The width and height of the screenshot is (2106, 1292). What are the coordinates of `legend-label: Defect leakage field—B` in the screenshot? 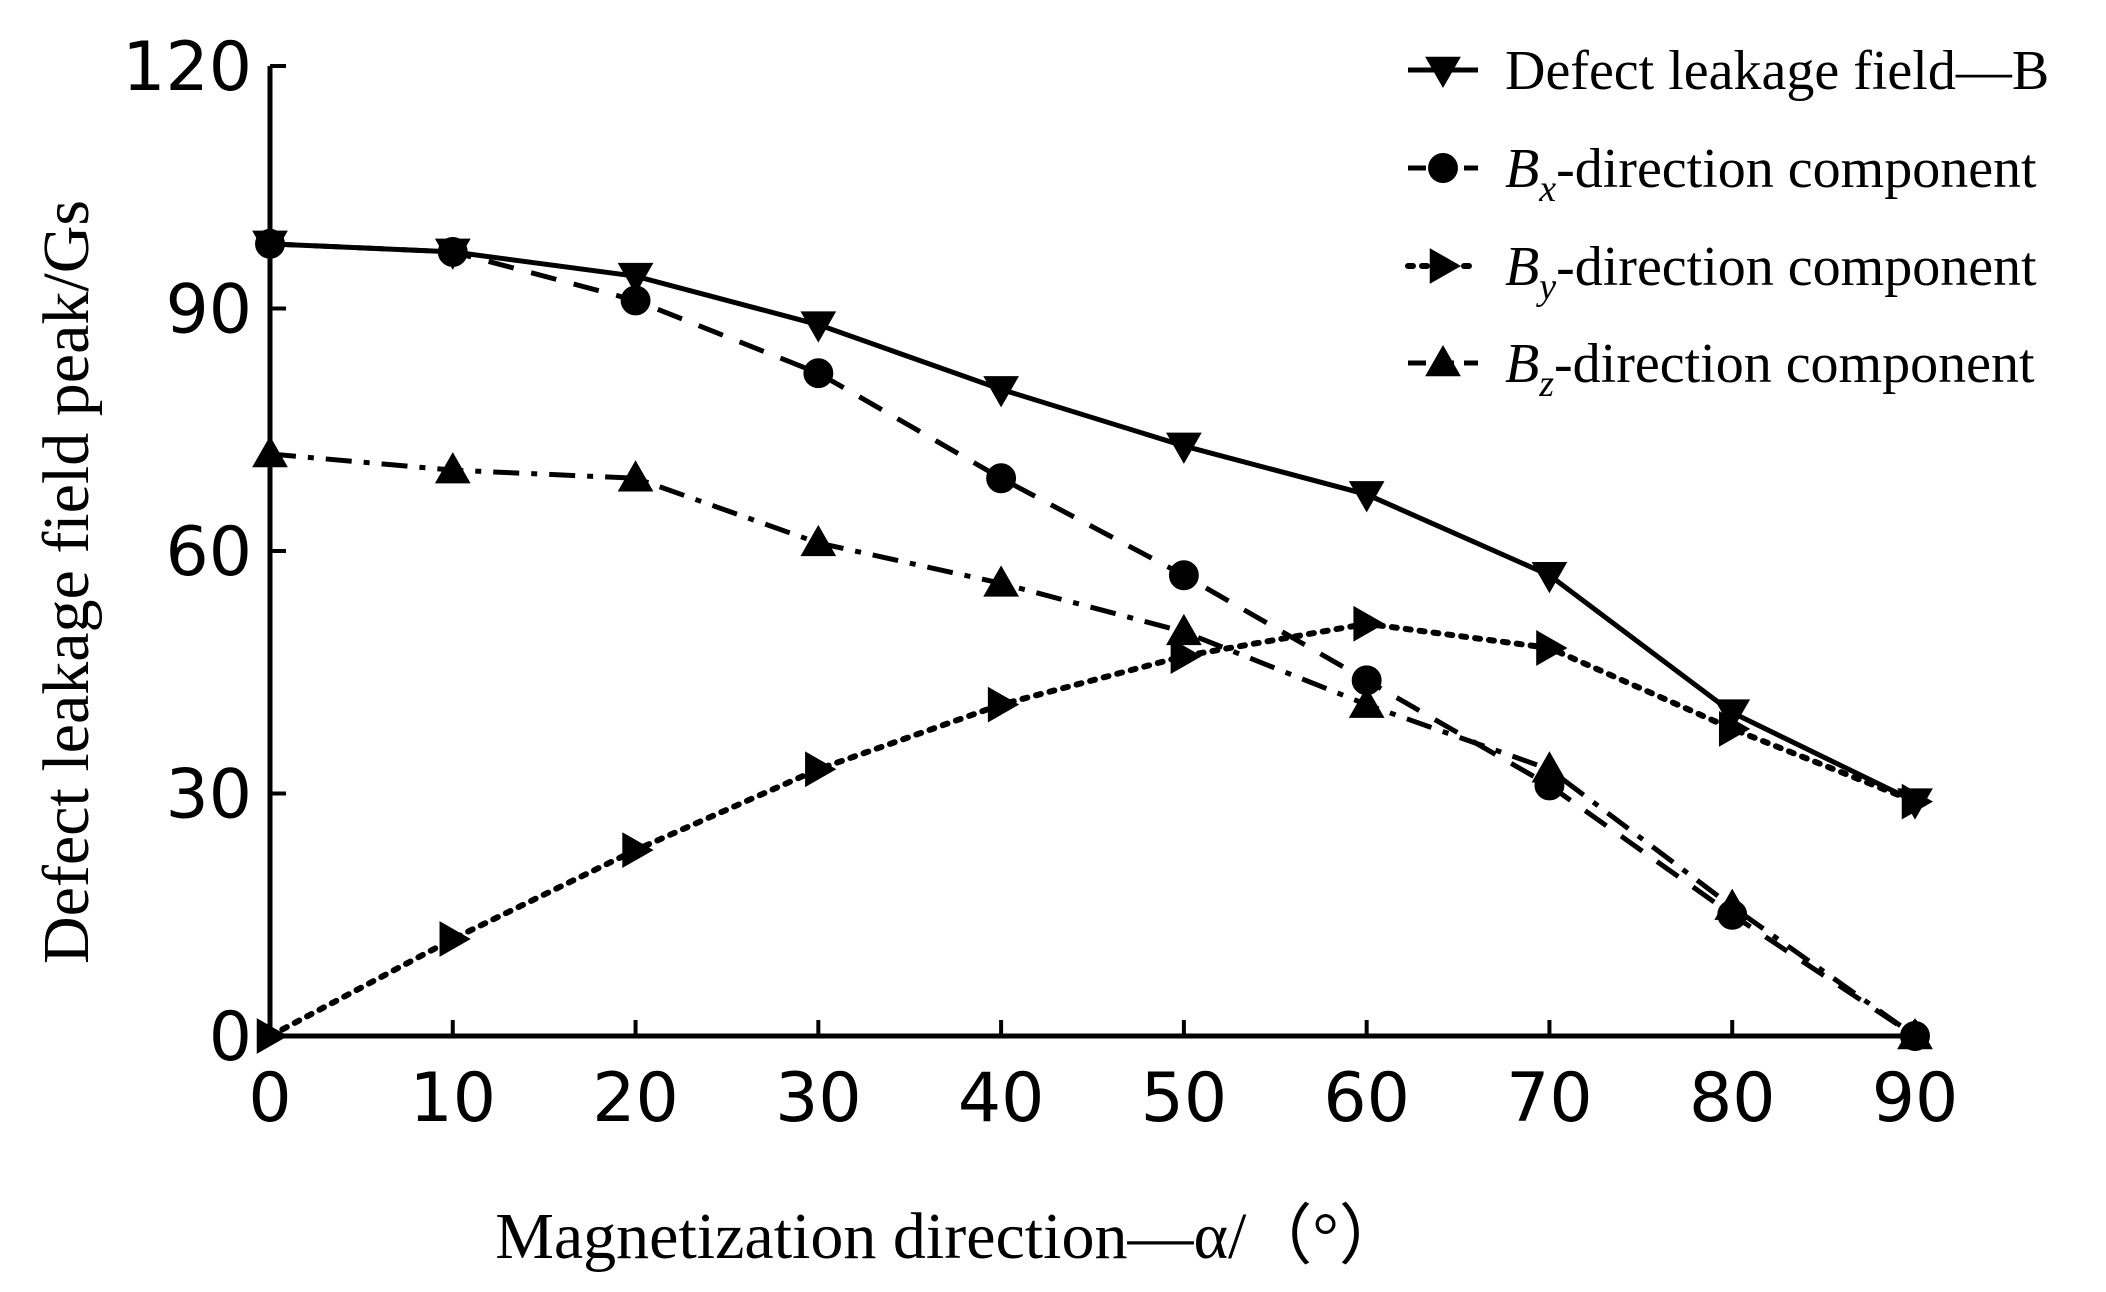 It's located at (1777, 71).